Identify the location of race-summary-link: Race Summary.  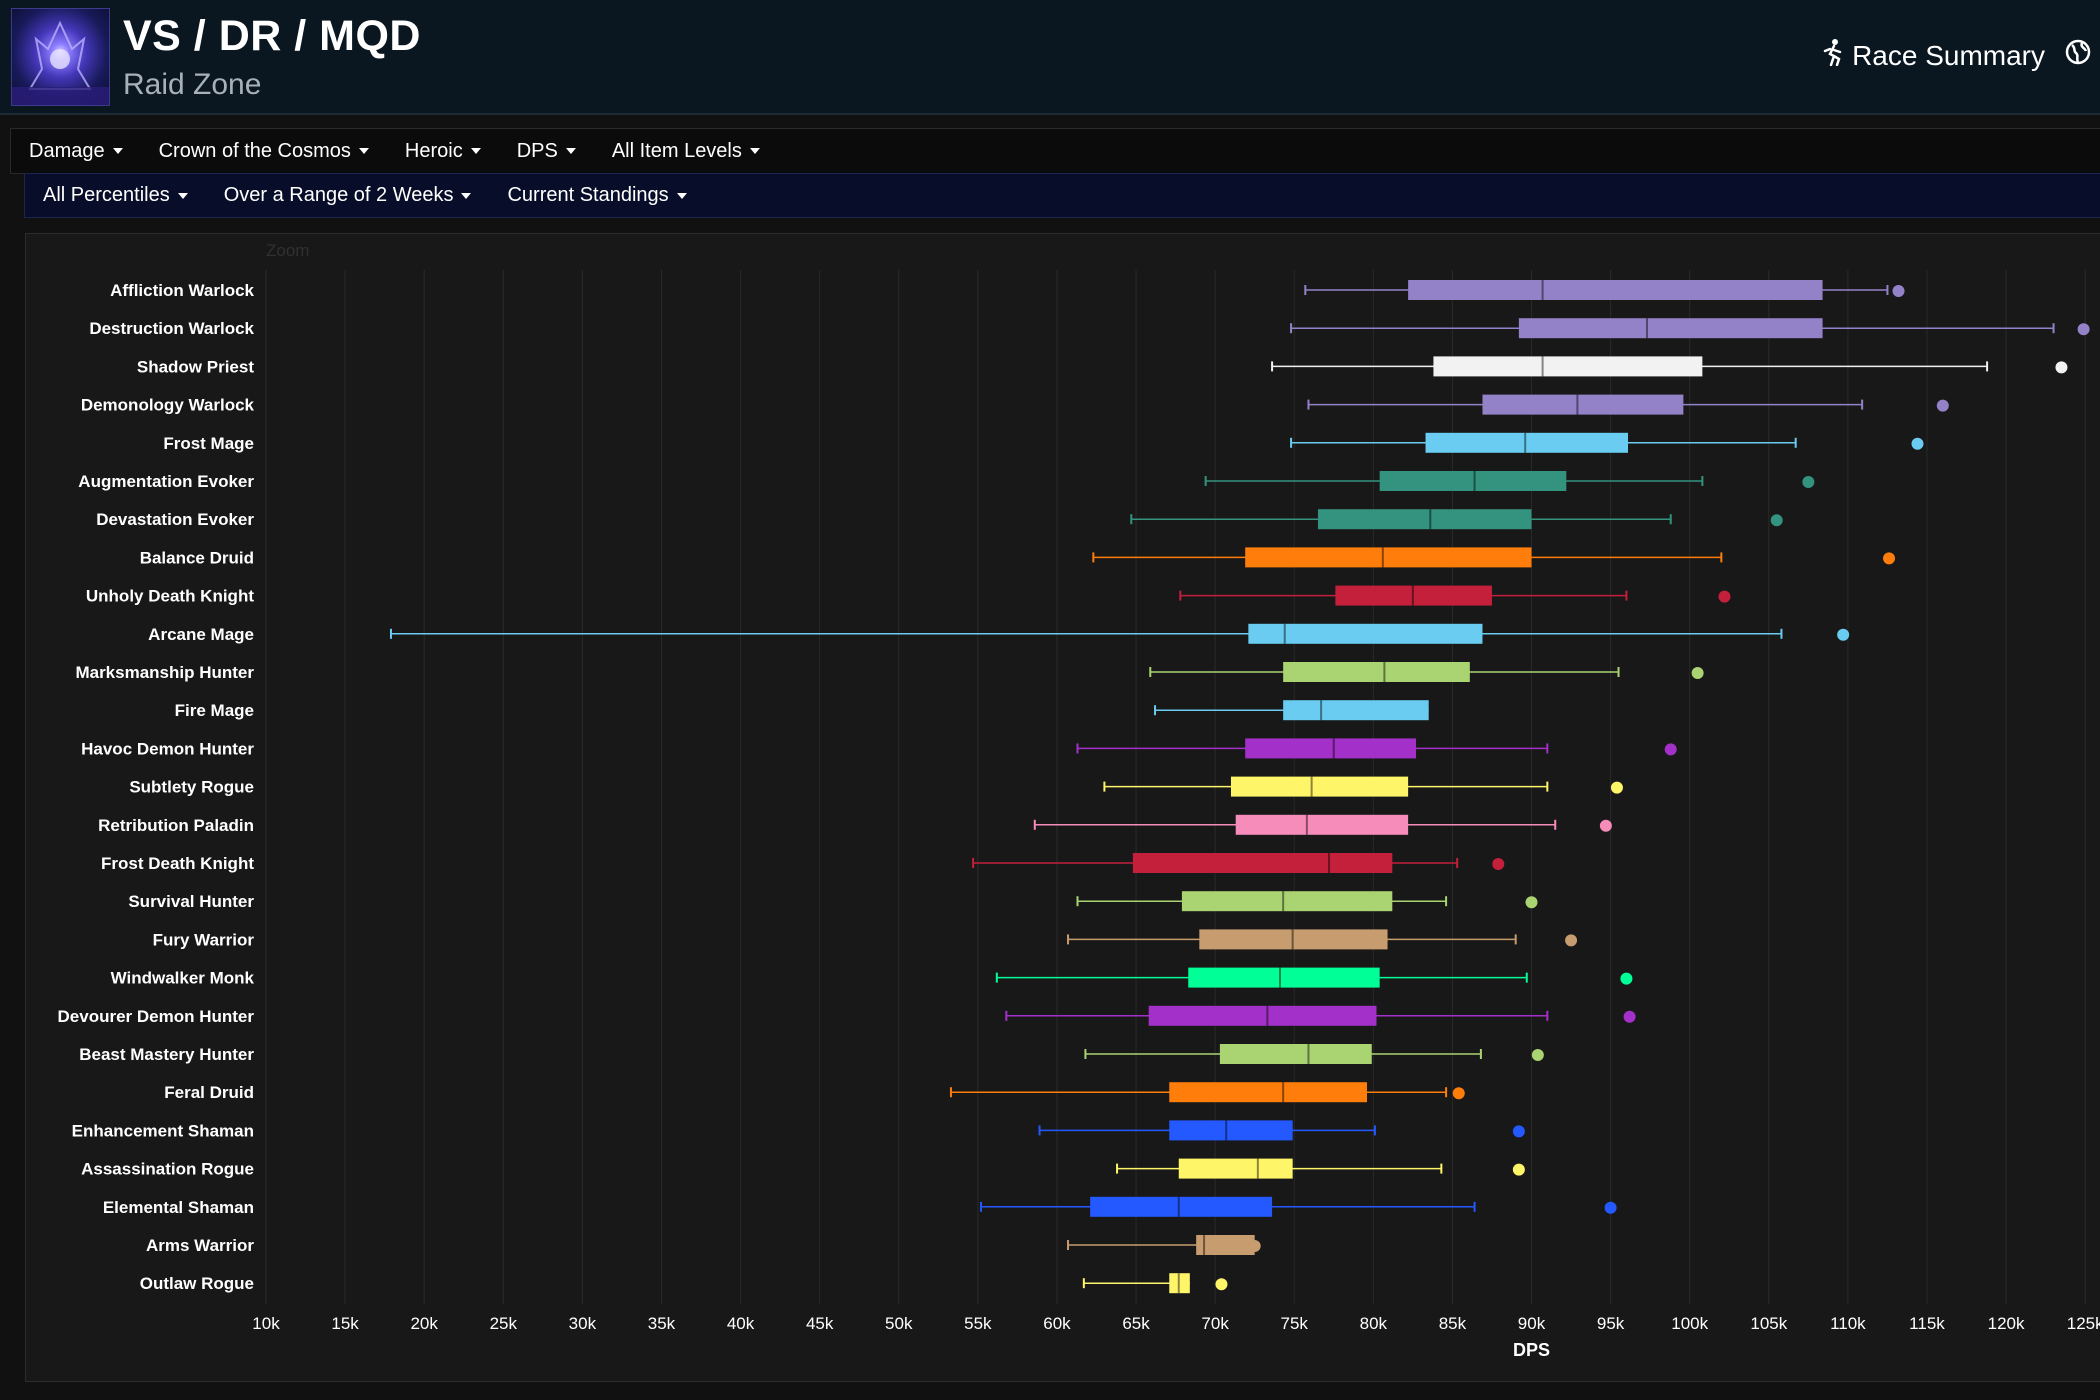
(1933, 55).